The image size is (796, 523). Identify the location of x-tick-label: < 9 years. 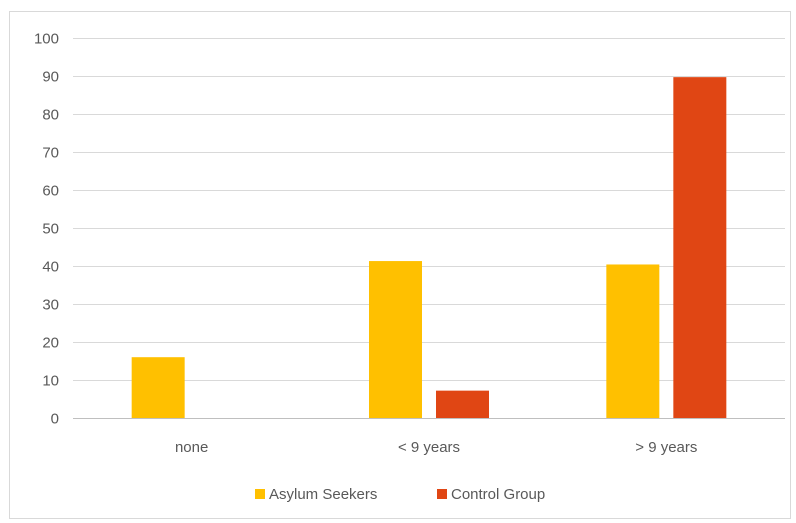
(429, 447).